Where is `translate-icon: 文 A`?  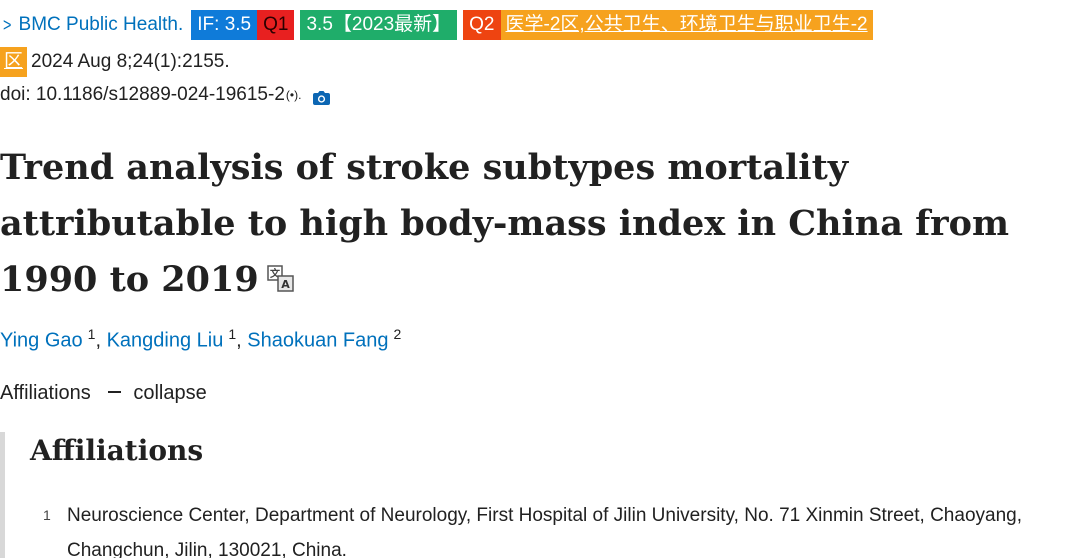
translate-icon: 文 A is located at coordinates (280, 273).